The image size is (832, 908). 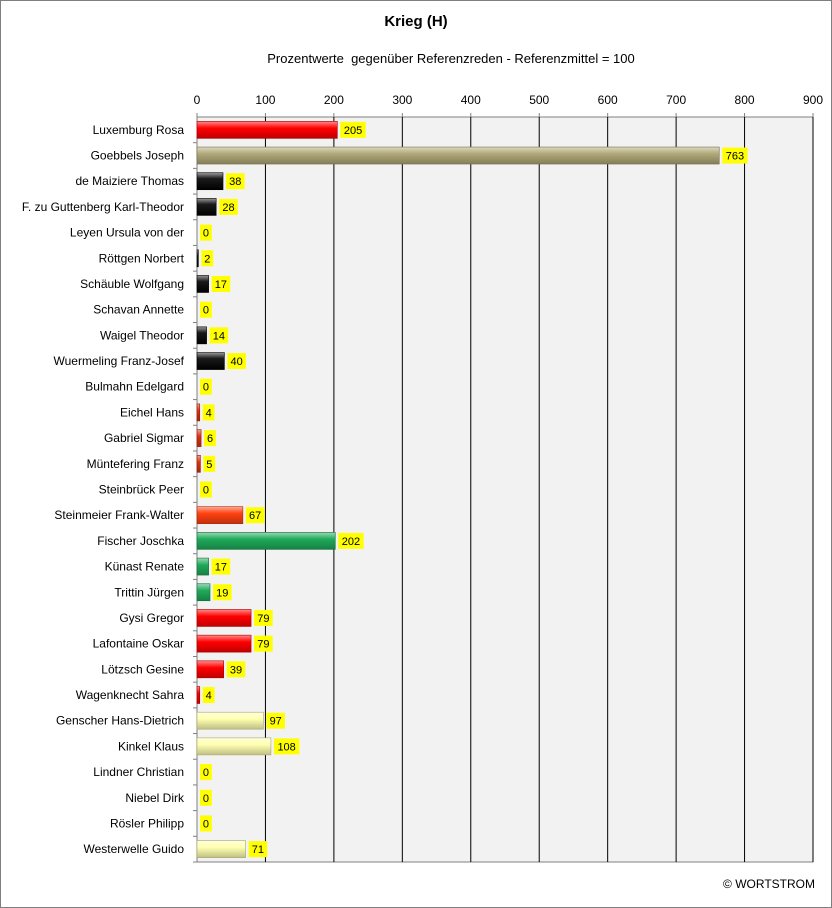 What do you see at coordinates (676, 100) in the screenshot?
I see `x-tick-label: 700` at bounding box center [676, 100].